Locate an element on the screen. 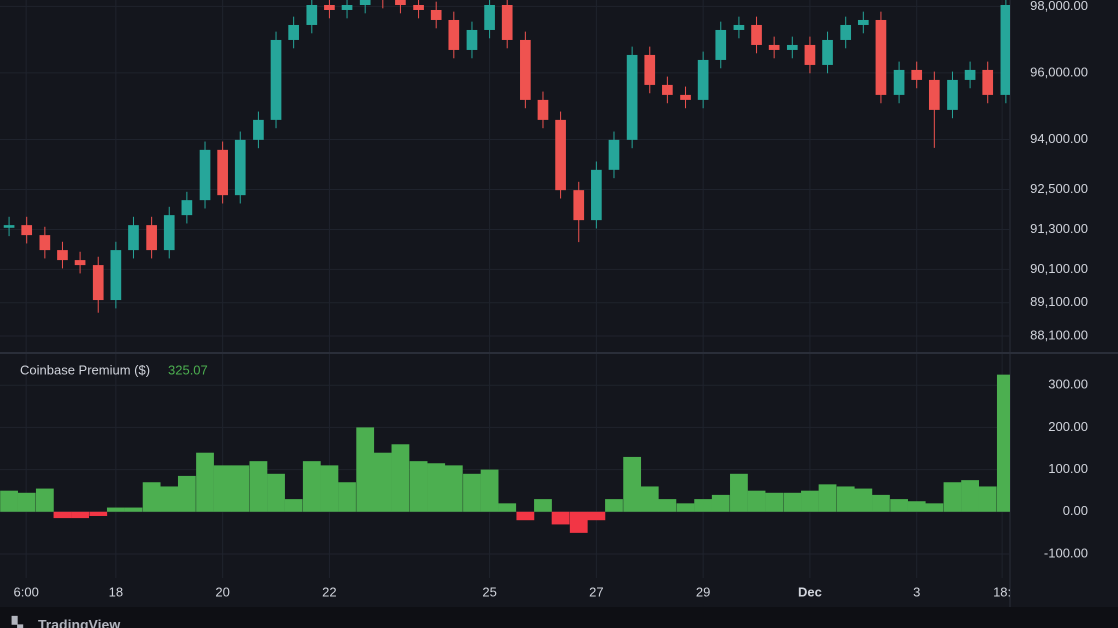 This screenshot has width=1118, height=628. y-tick-label: 90,100.00 is located at coordinates (1059, 268).